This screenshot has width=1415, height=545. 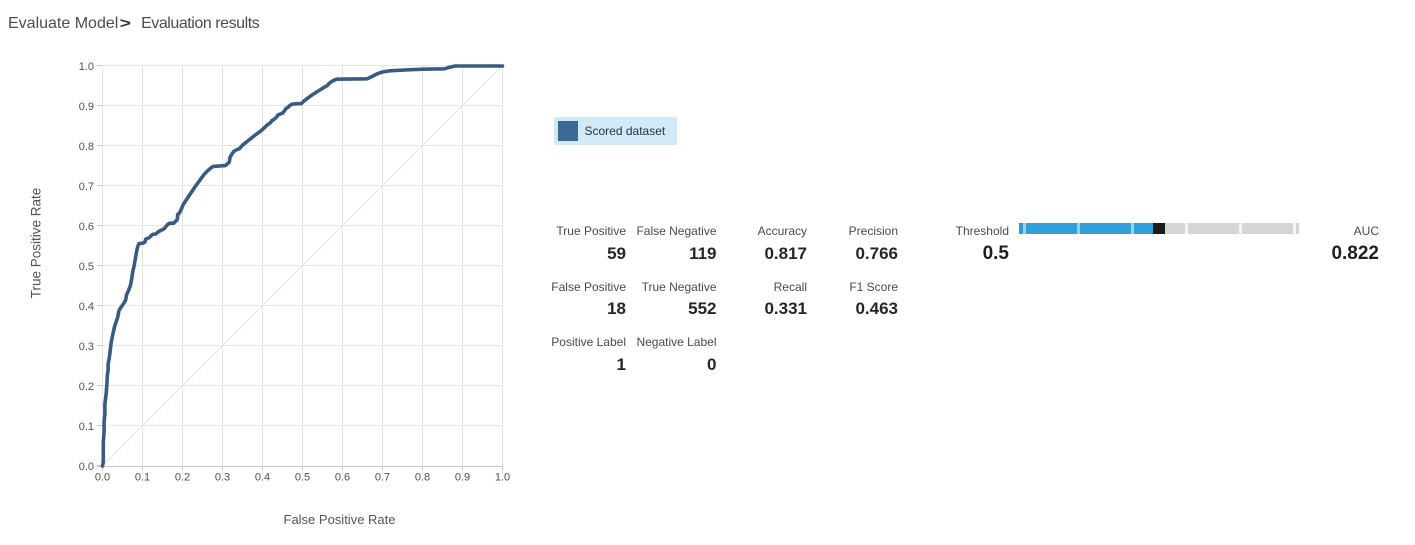 What do you see at coordinates (340, 519) in the screenshot?
I see `svg-text: False Positive Rate` at bounding box center [340, 519].